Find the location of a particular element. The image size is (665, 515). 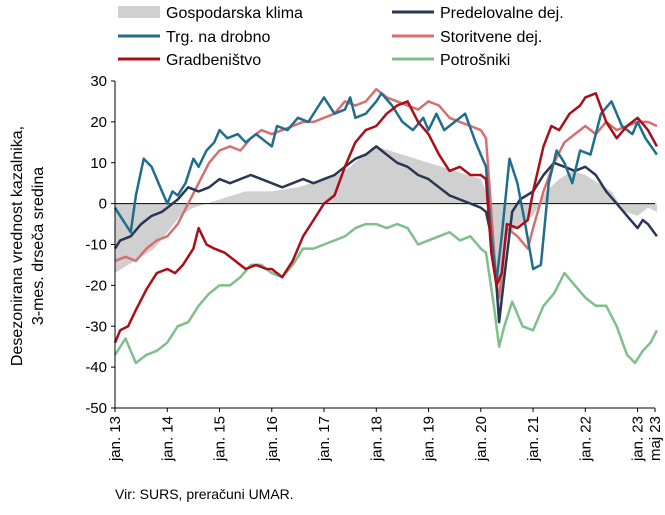

legend-label-predelovalne-dej: Predelovalne dej. is located at coordinates (502, 13).